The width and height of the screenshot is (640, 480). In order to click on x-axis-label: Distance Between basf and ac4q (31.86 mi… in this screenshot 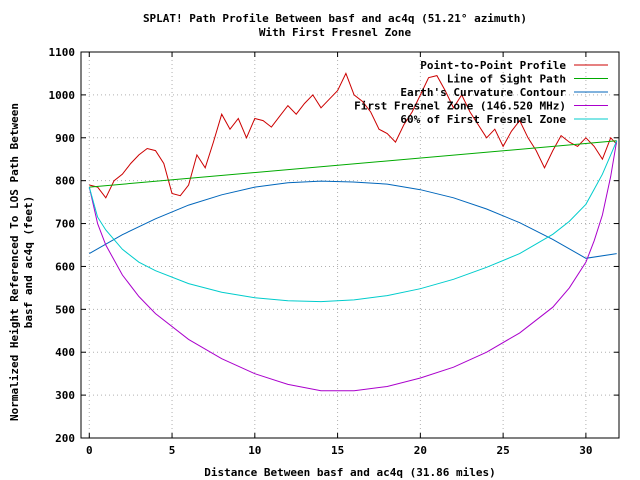, I will do `click(349, 472)`.